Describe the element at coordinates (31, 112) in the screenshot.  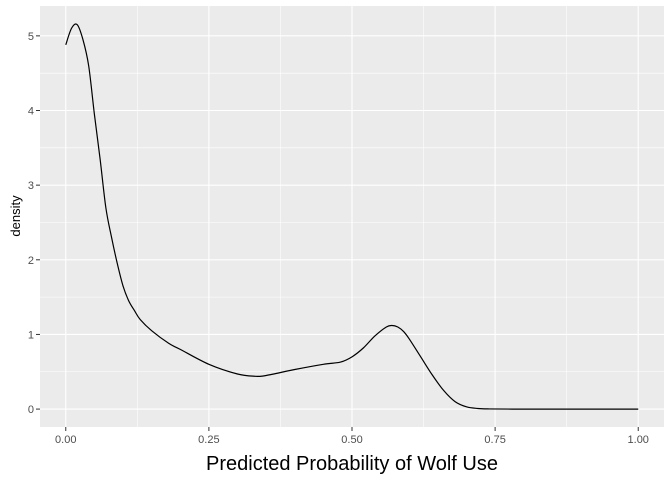
I see `y-tick-label: 4` at that location.